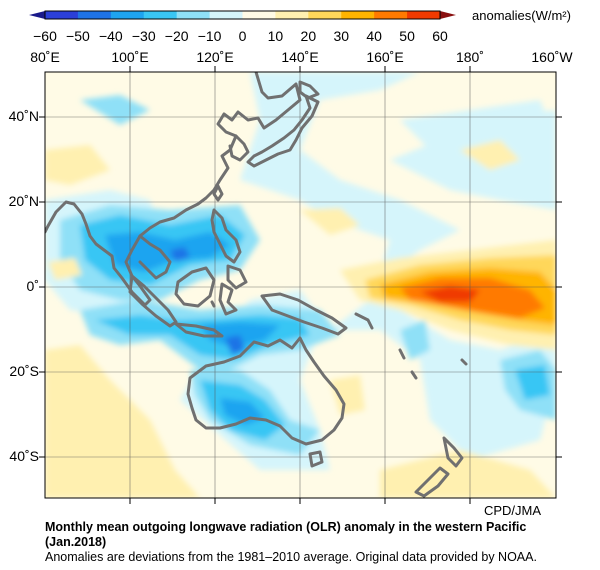 The height and width of the screenshot is (570, 600). What do you see at coordinates (448, 15) in the screenshot?
I see `colorbar-high-arrow` at bounding box center [448, 15].